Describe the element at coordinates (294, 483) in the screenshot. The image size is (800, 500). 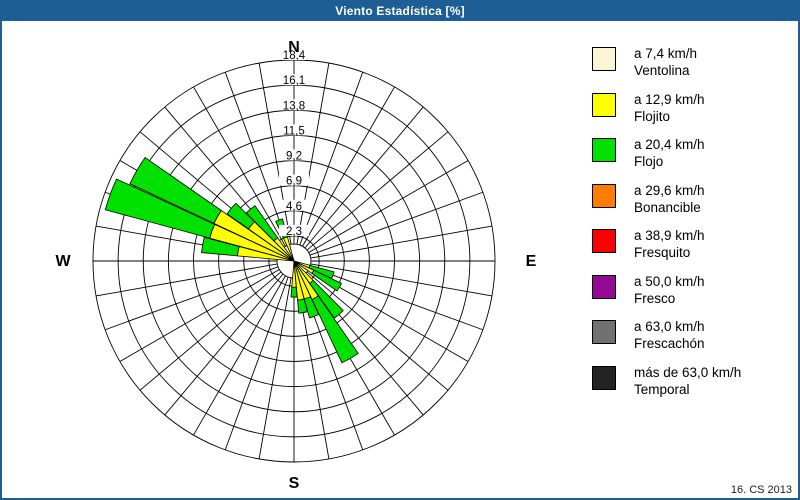
I see `compass-label-s: S` at that location.